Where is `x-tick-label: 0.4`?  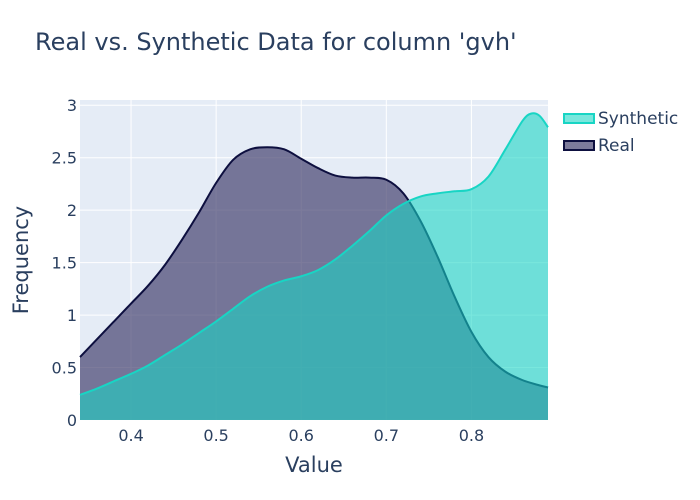 x-tick-label: 0.4 is located at coordinates (130, 435).